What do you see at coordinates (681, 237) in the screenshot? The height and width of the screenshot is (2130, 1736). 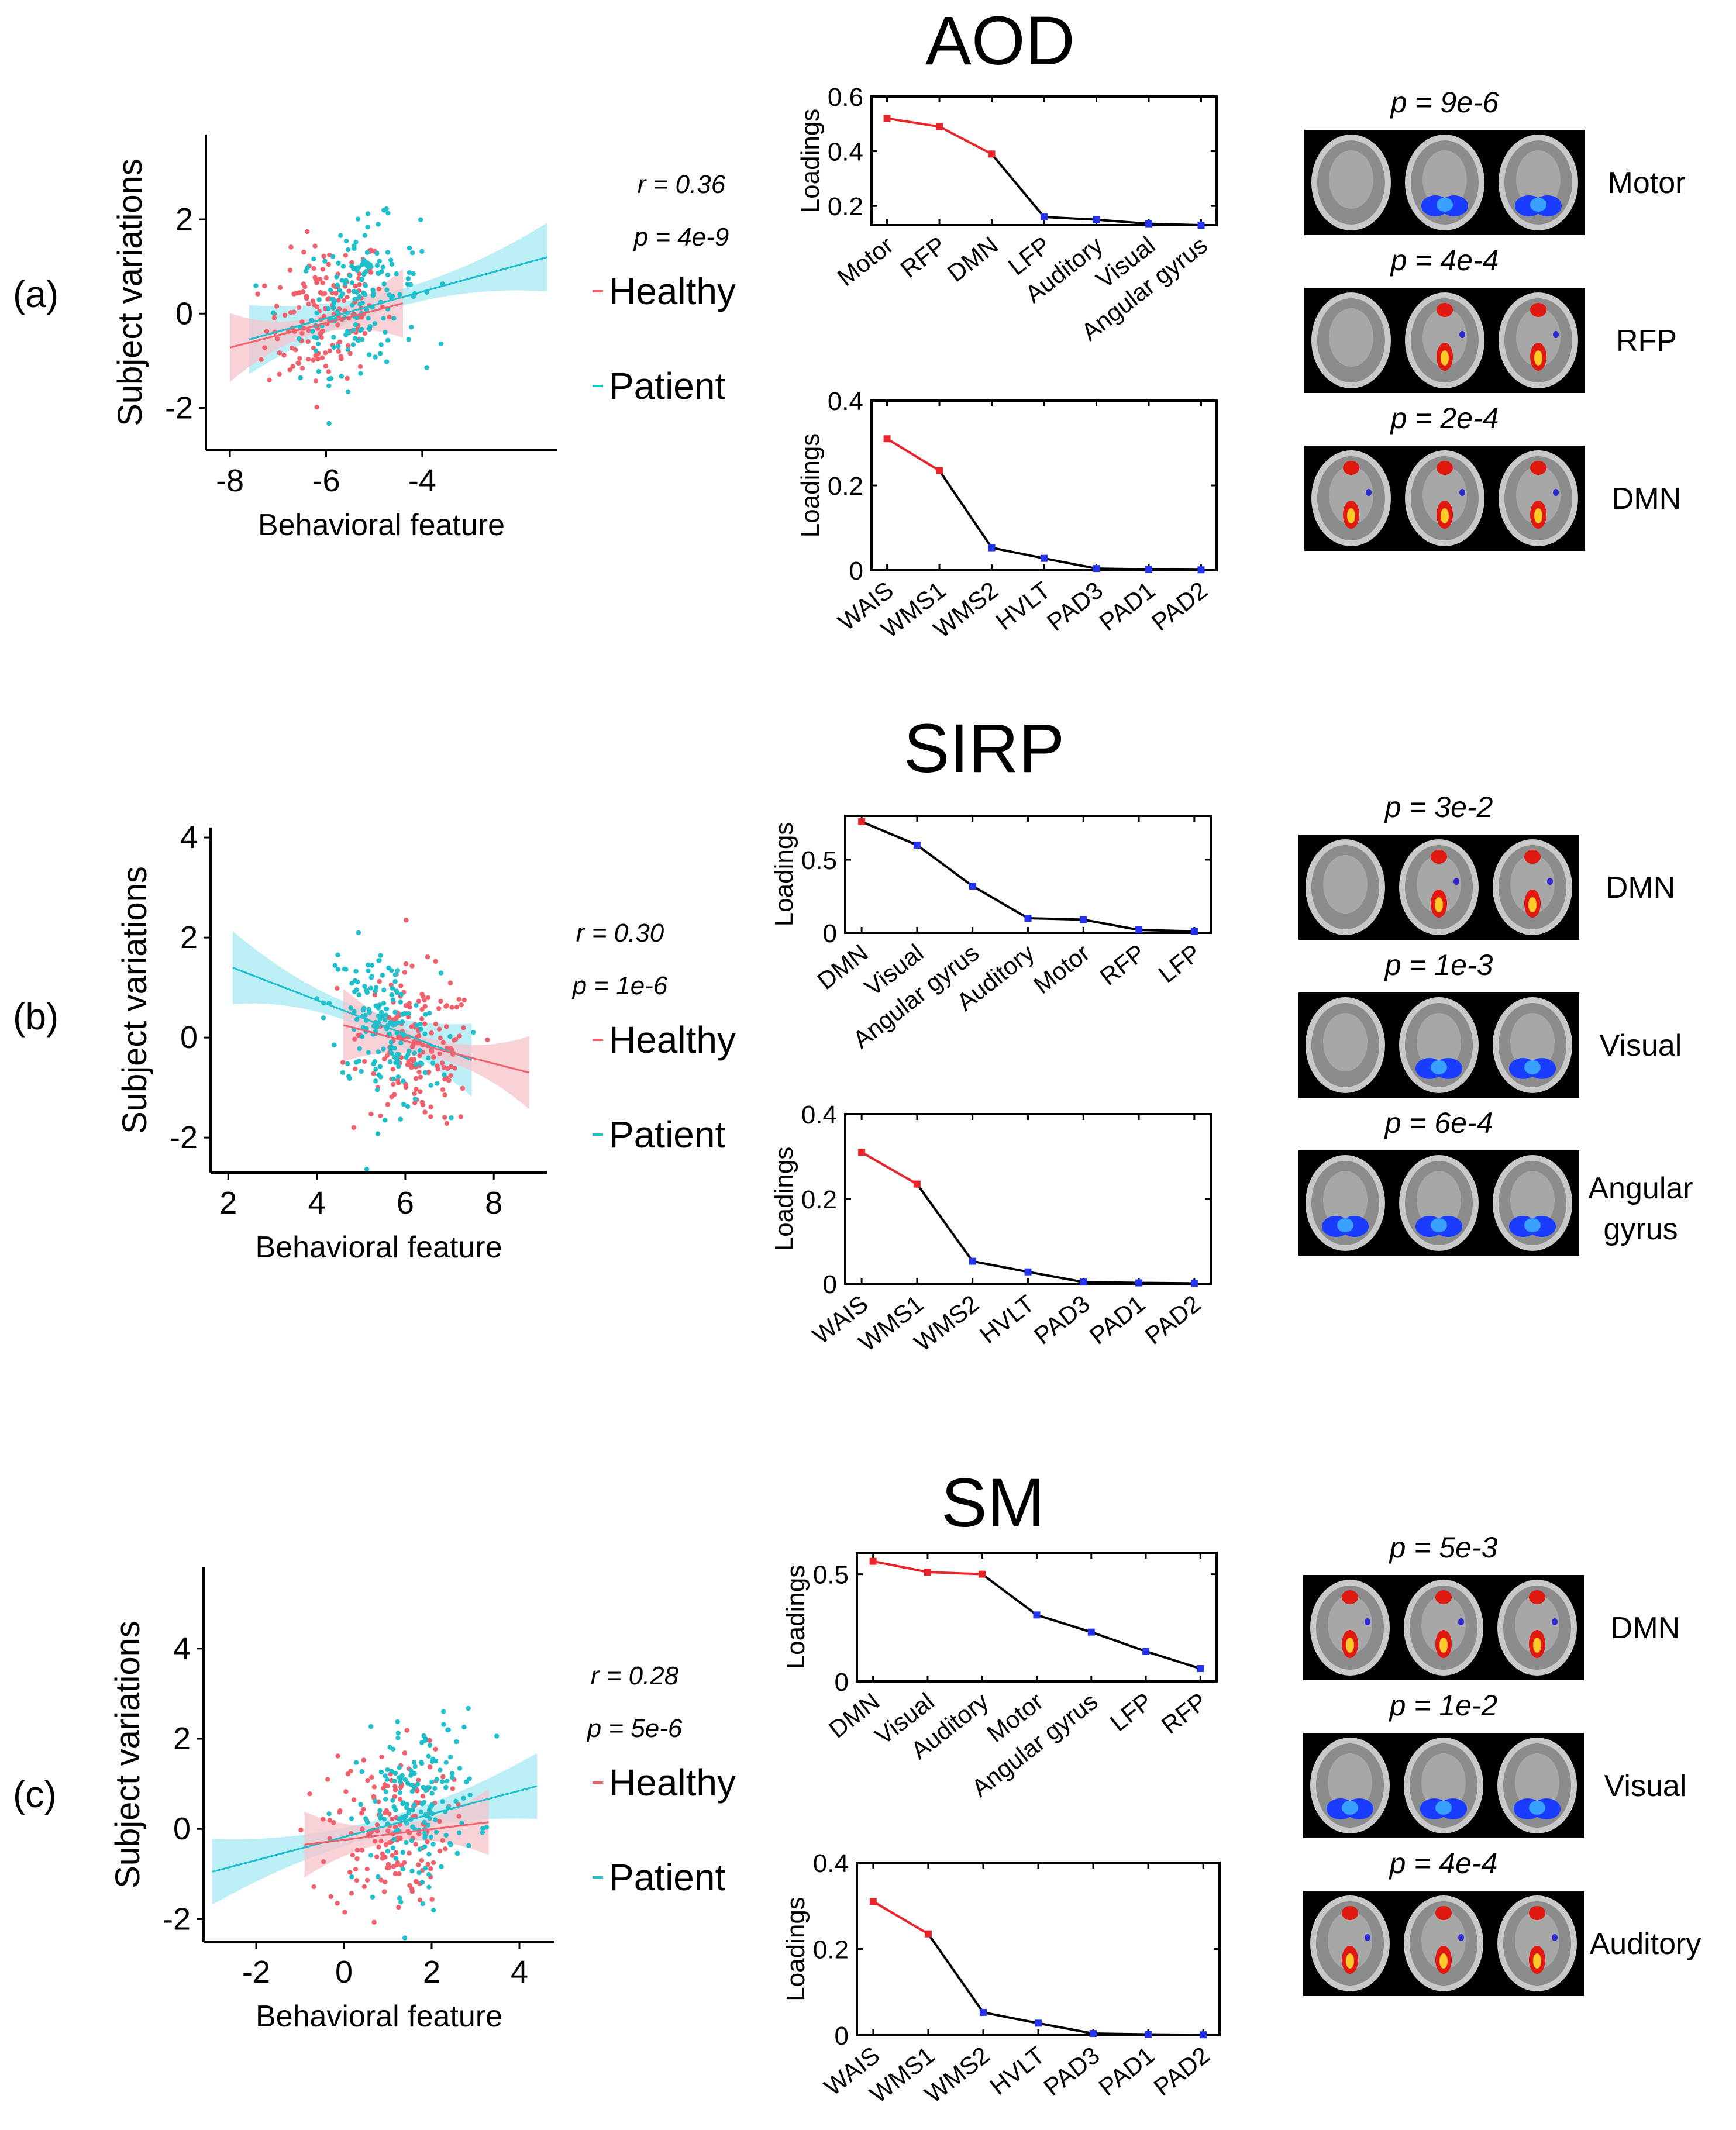 I see `p-value: p = 4e-9` at bounding box center [681, 237].